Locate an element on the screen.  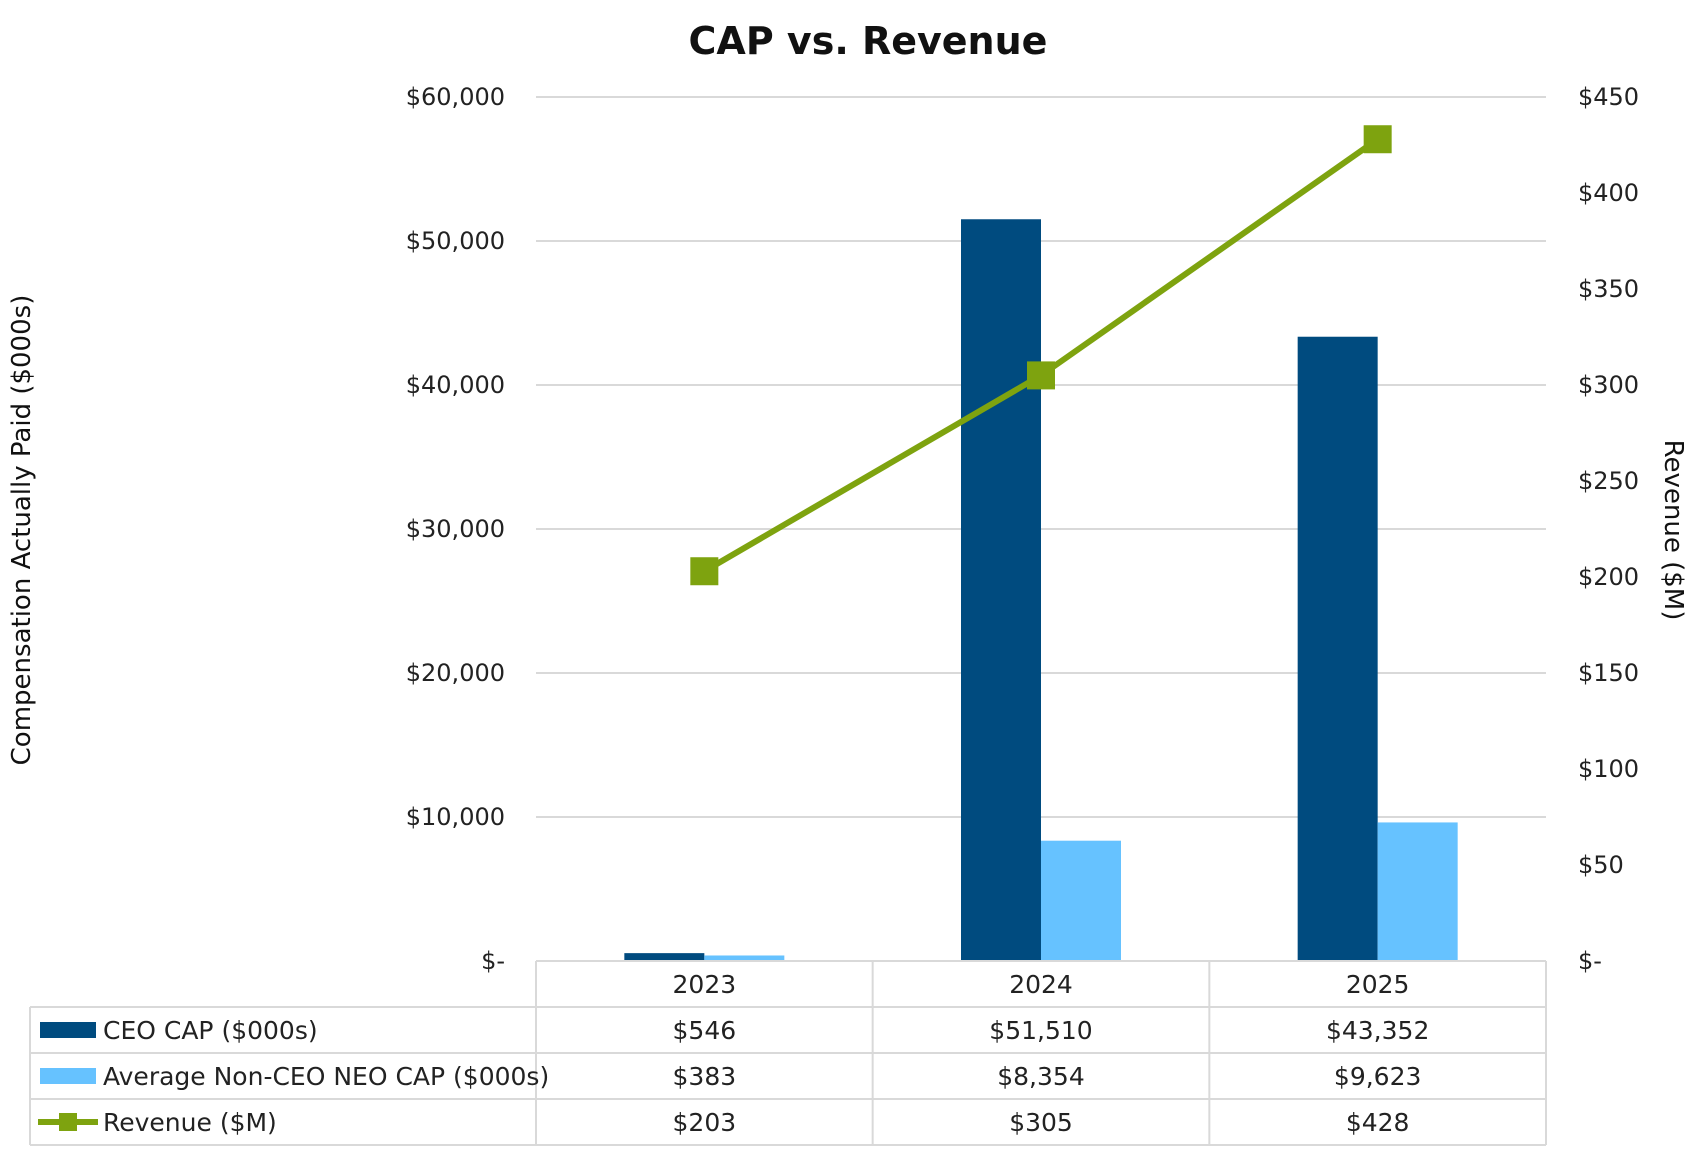
y2-tick-label: $400 is located at coordinates (1608, 193).